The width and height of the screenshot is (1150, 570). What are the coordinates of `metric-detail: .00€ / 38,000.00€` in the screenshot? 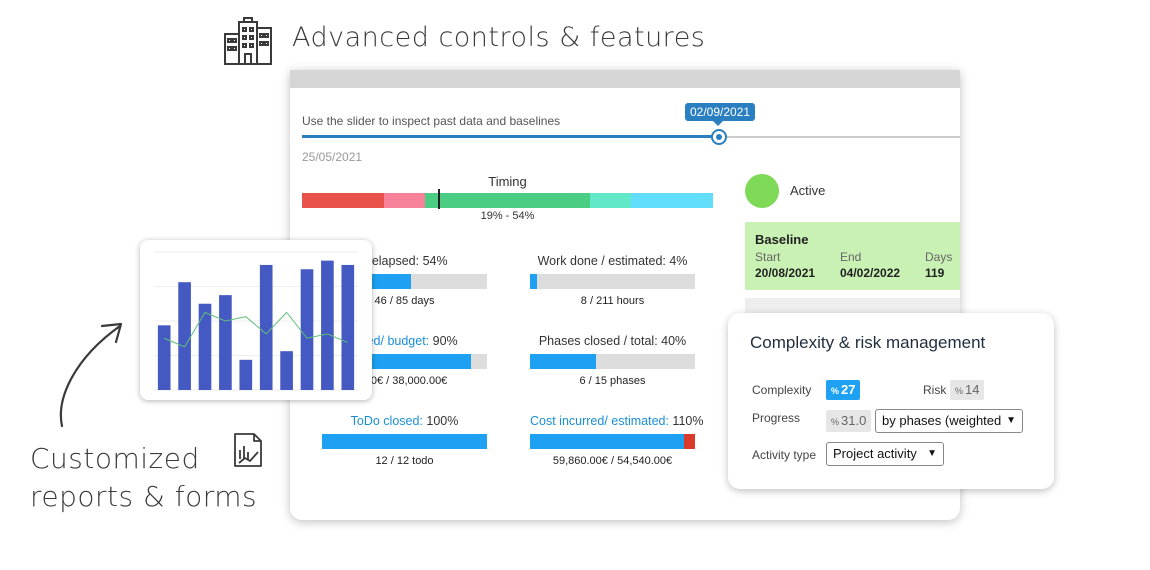 It's located at (404, 381).